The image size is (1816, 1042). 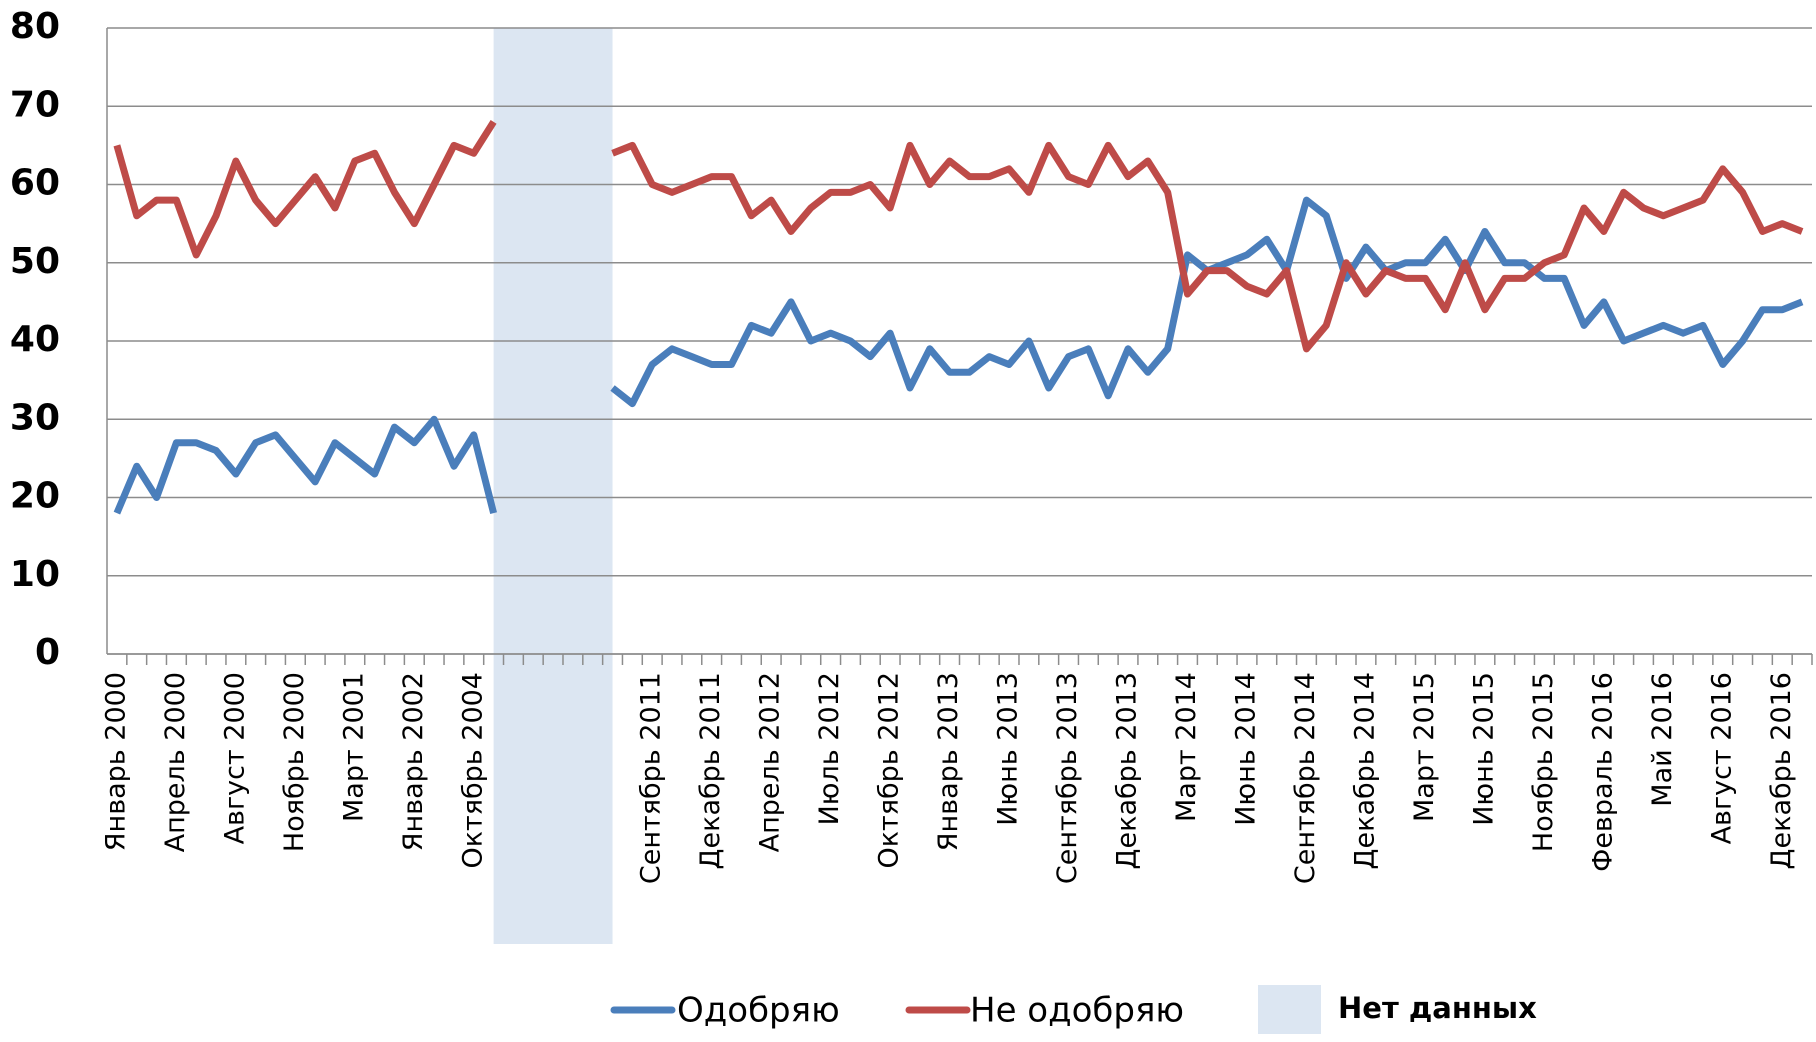 I want to click on legend-label: Не одобряю, so click(x=1077, y=1011).